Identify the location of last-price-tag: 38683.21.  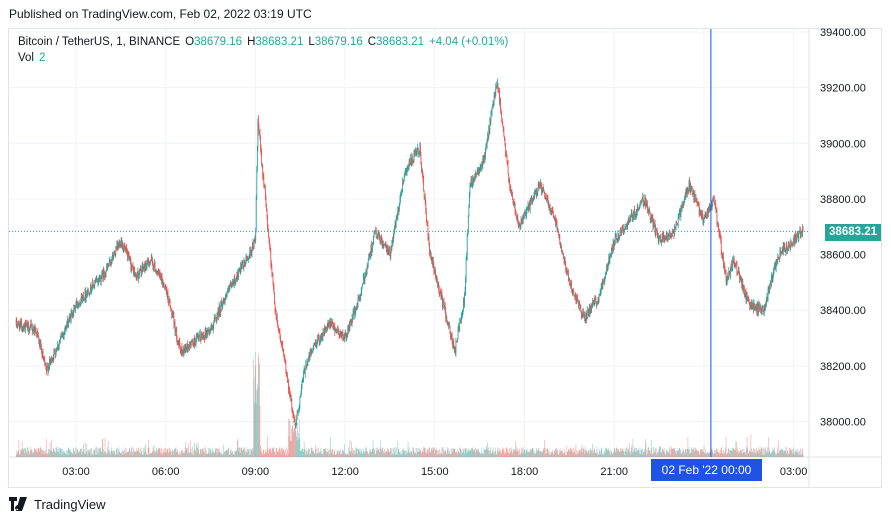
(853, 232).